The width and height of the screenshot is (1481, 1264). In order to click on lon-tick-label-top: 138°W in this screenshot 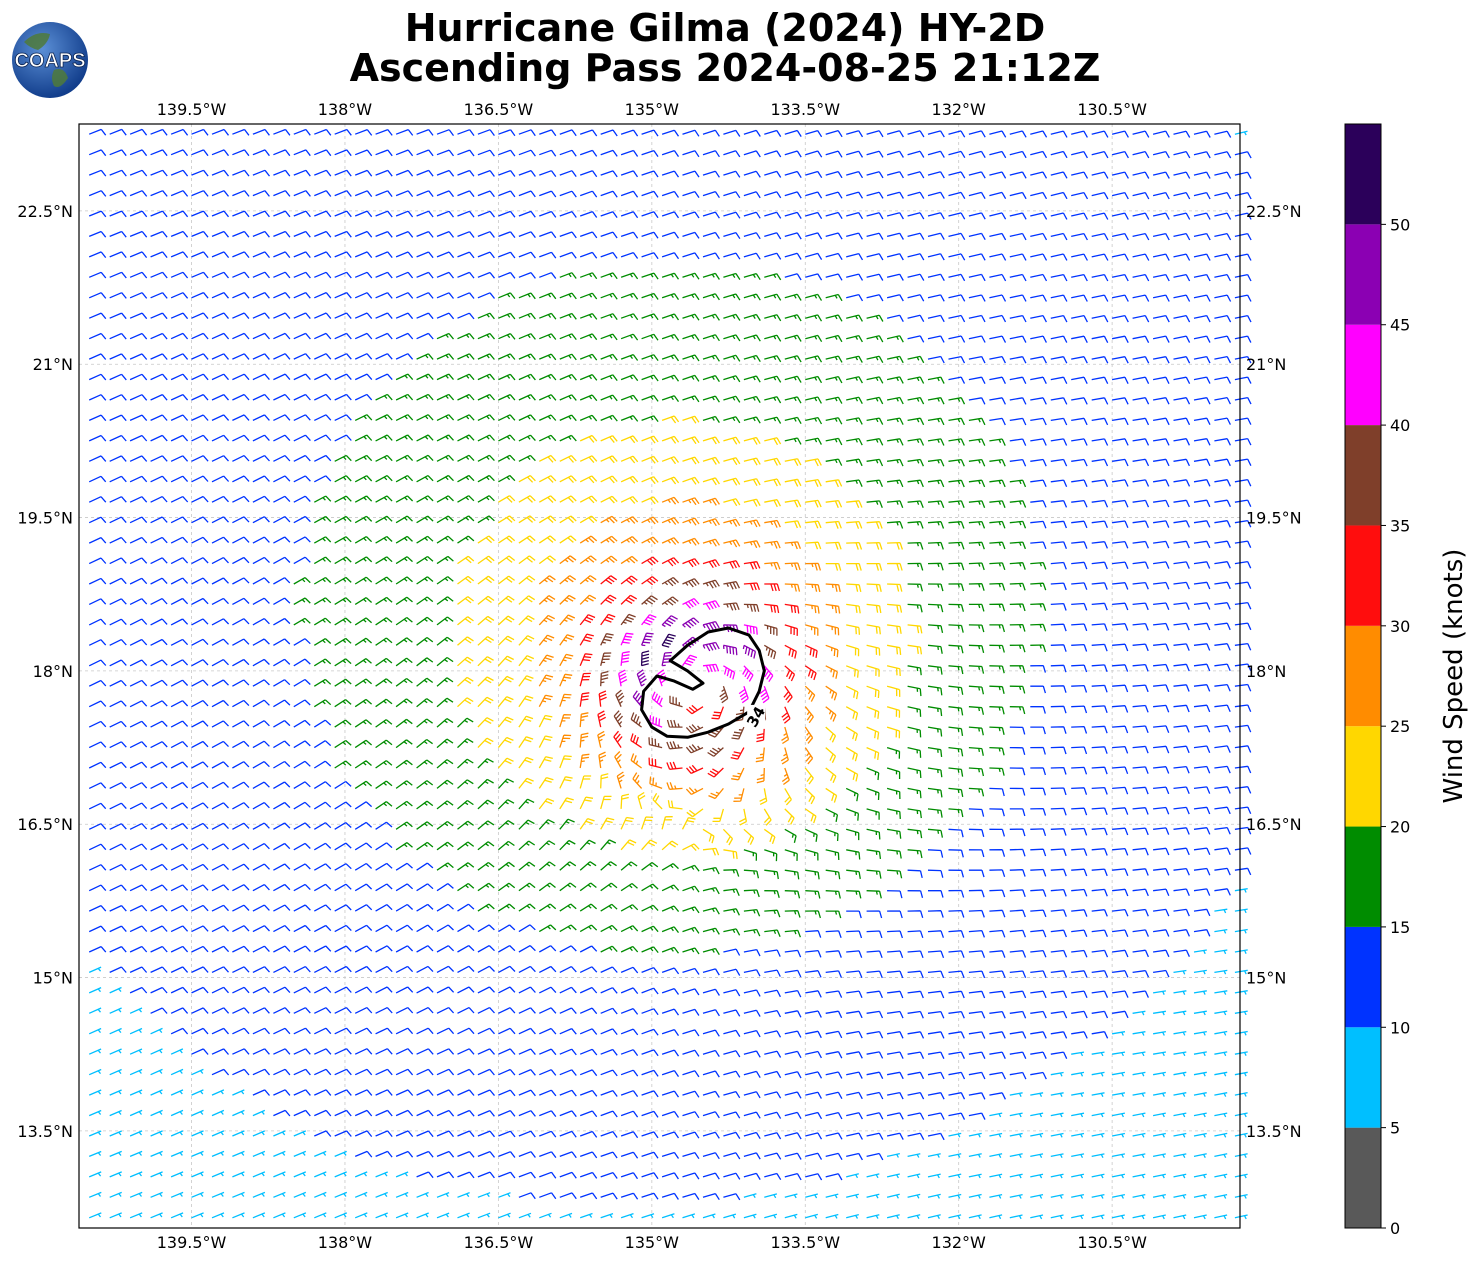, I will do `click(345, 109)`.